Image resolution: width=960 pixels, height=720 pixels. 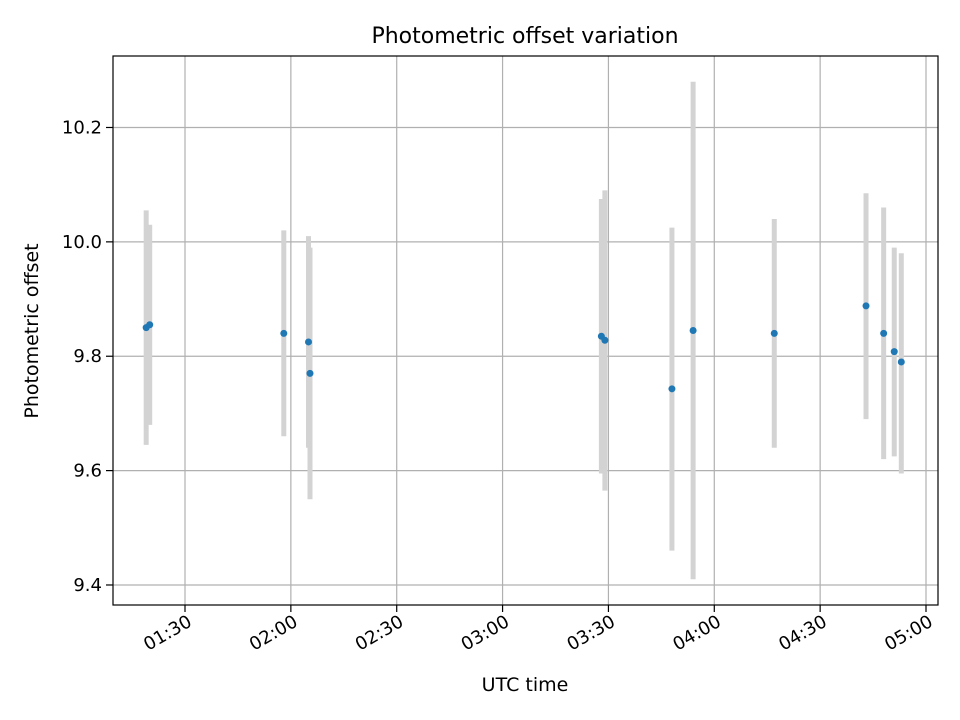 I want to click on y-tick-label: 10.0, so click(x=82, y=242).